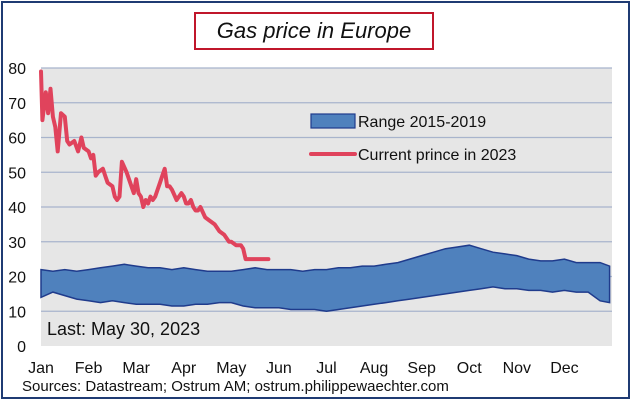  Describe the element at coordinates (17, 243) in the screenshot. I see `y-tick-label: 30` at that location.